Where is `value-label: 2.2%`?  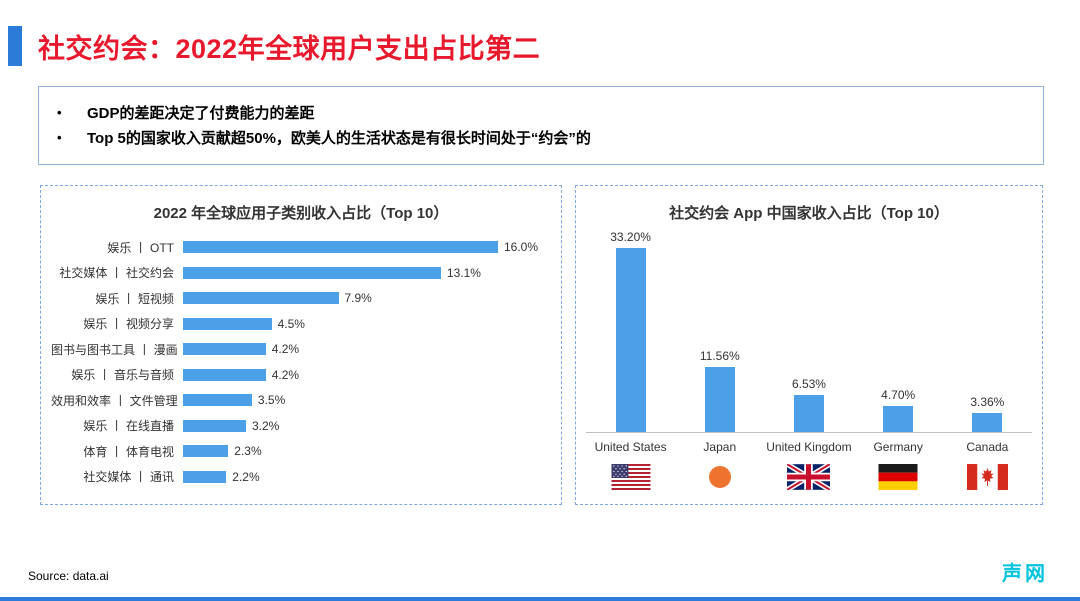
value-label: 2.2% is located at coordinates (246, 476).